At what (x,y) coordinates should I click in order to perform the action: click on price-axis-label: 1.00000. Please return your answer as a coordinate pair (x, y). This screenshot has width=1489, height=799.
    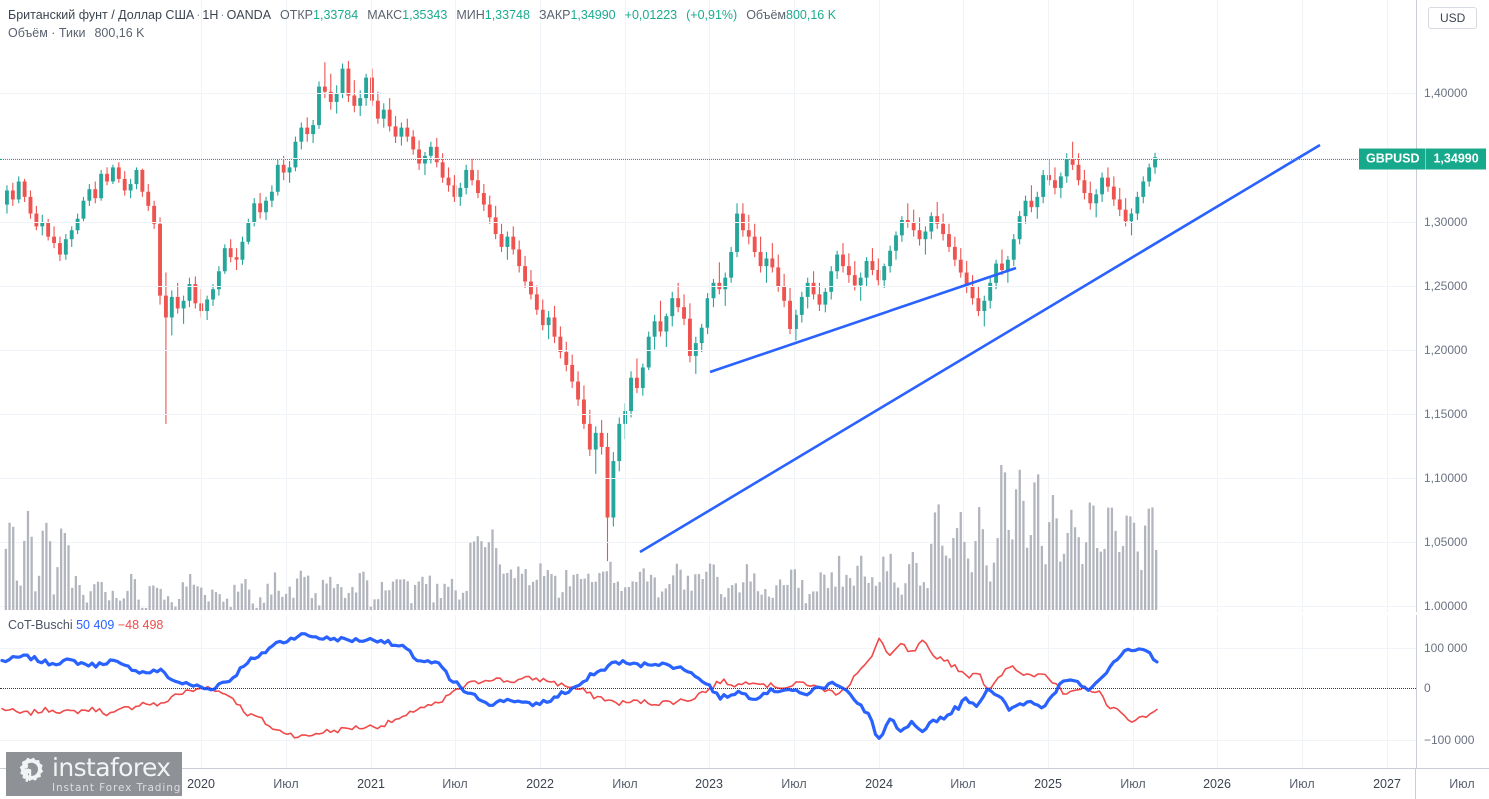
    Looking at the image, I should click on (1446, 606).